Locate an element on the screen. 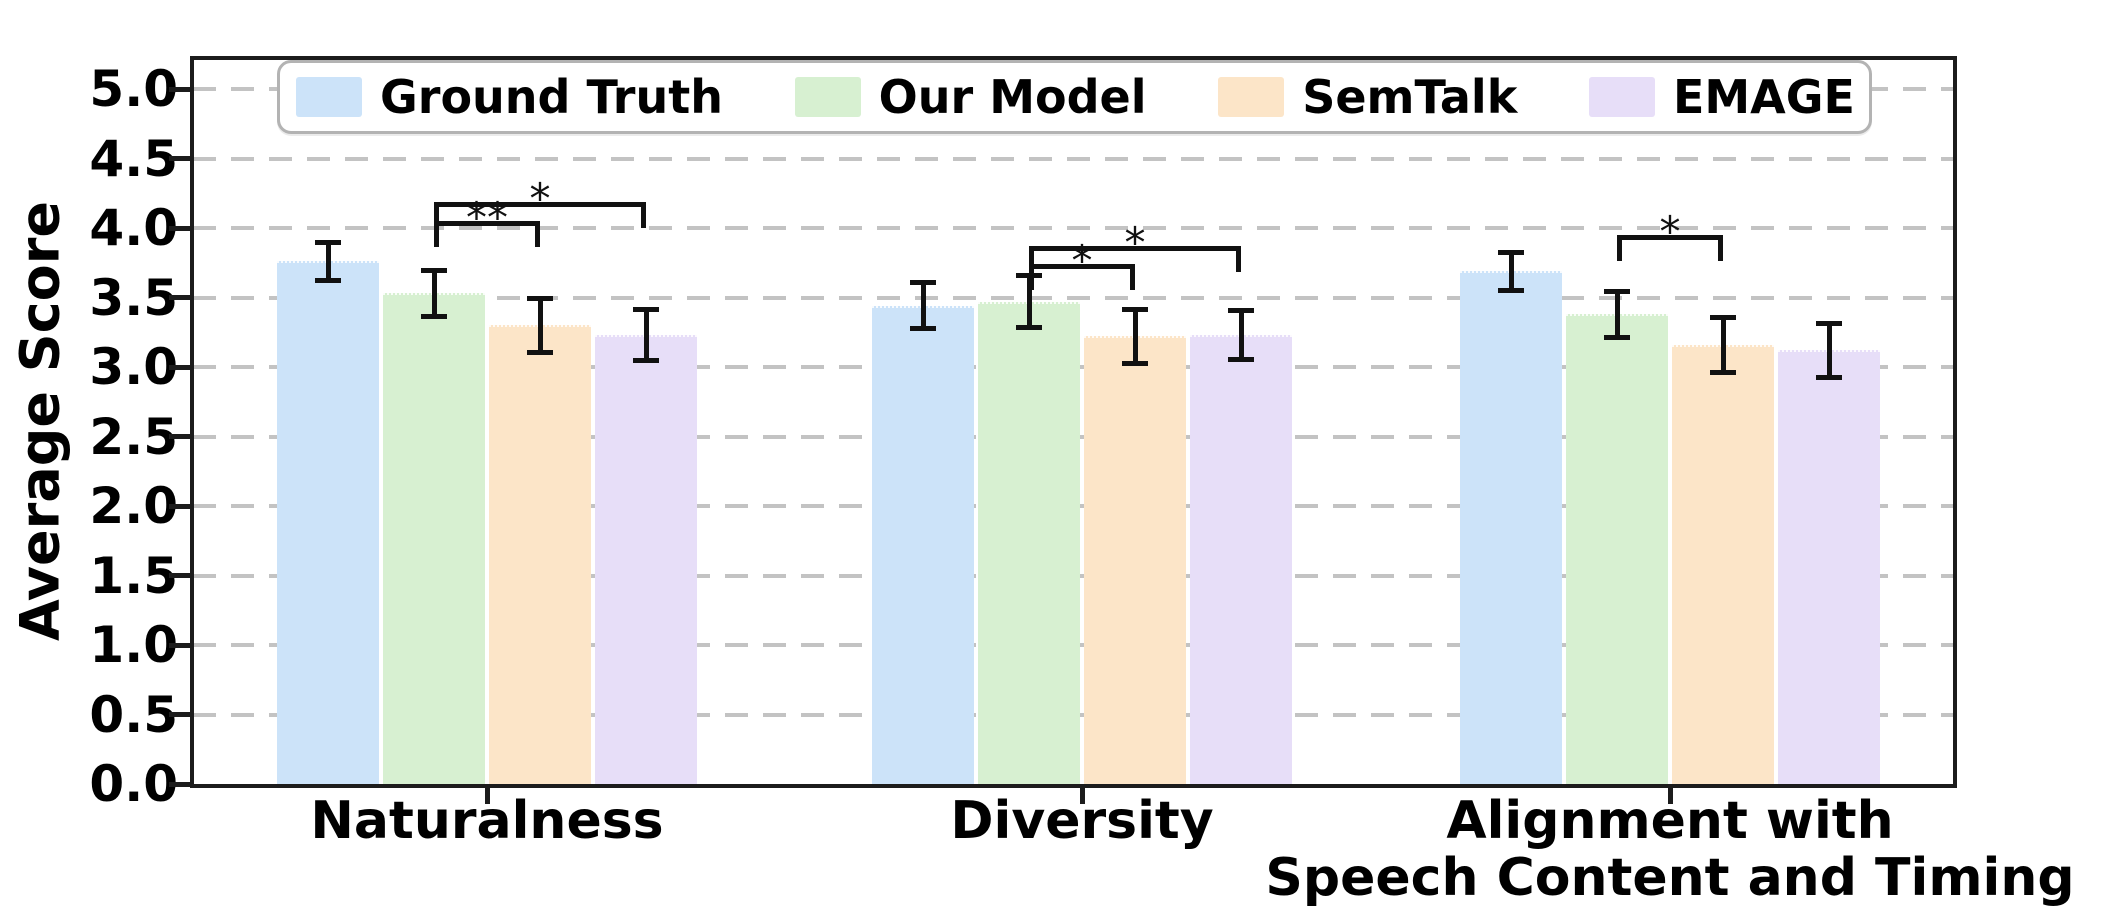 Image resolution: width=2104 pixels, height=910 pixels. legend-item-emage: EMAGE is located at coordinates (1721, 97).